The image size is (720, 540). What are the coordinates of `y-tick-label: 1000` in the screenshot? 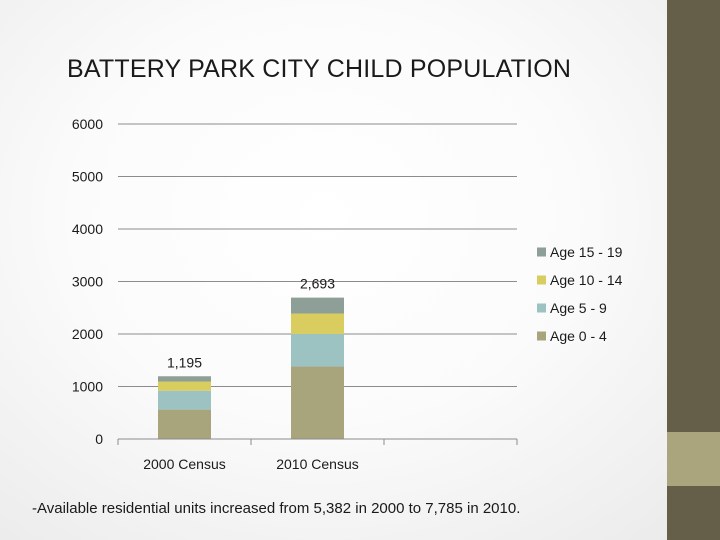 It's located at (87, 387).